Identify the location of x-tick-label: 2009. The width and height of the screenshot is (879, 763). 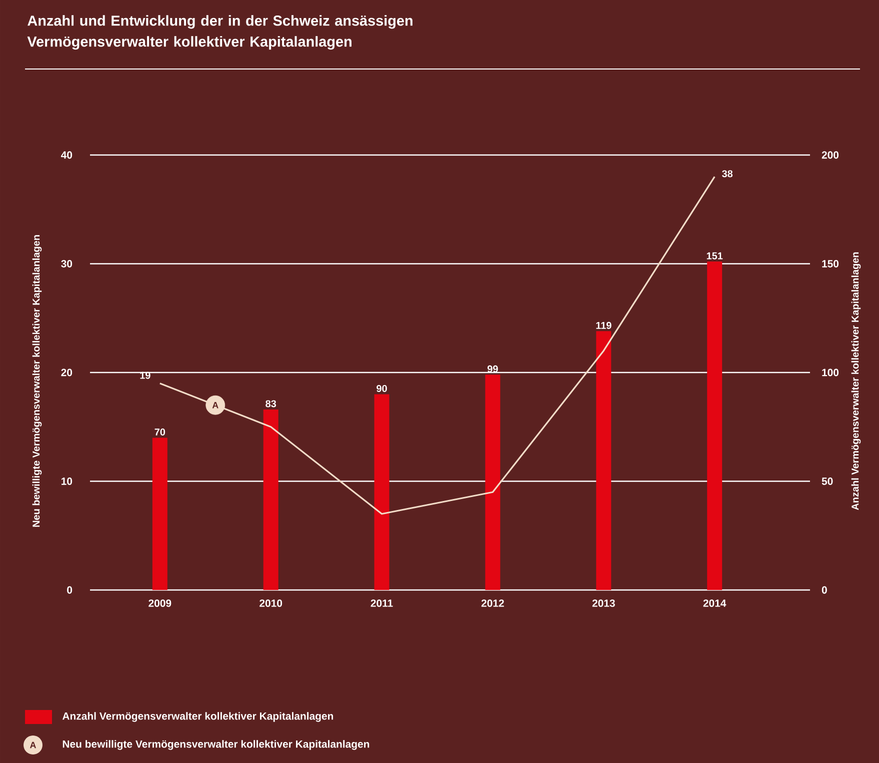
(160, 603).